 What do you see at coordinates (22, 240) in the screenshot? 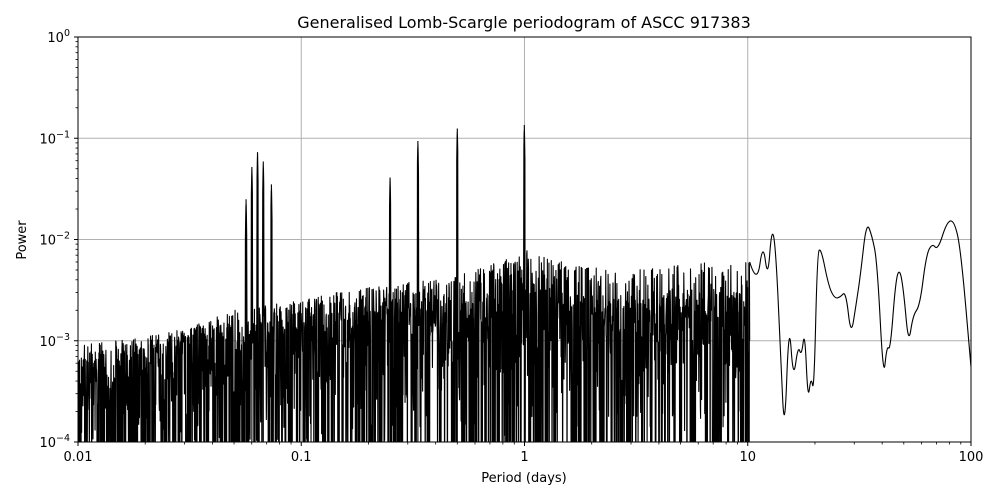
I see `y-axis-label: Power` at bounding box center [22, 240].